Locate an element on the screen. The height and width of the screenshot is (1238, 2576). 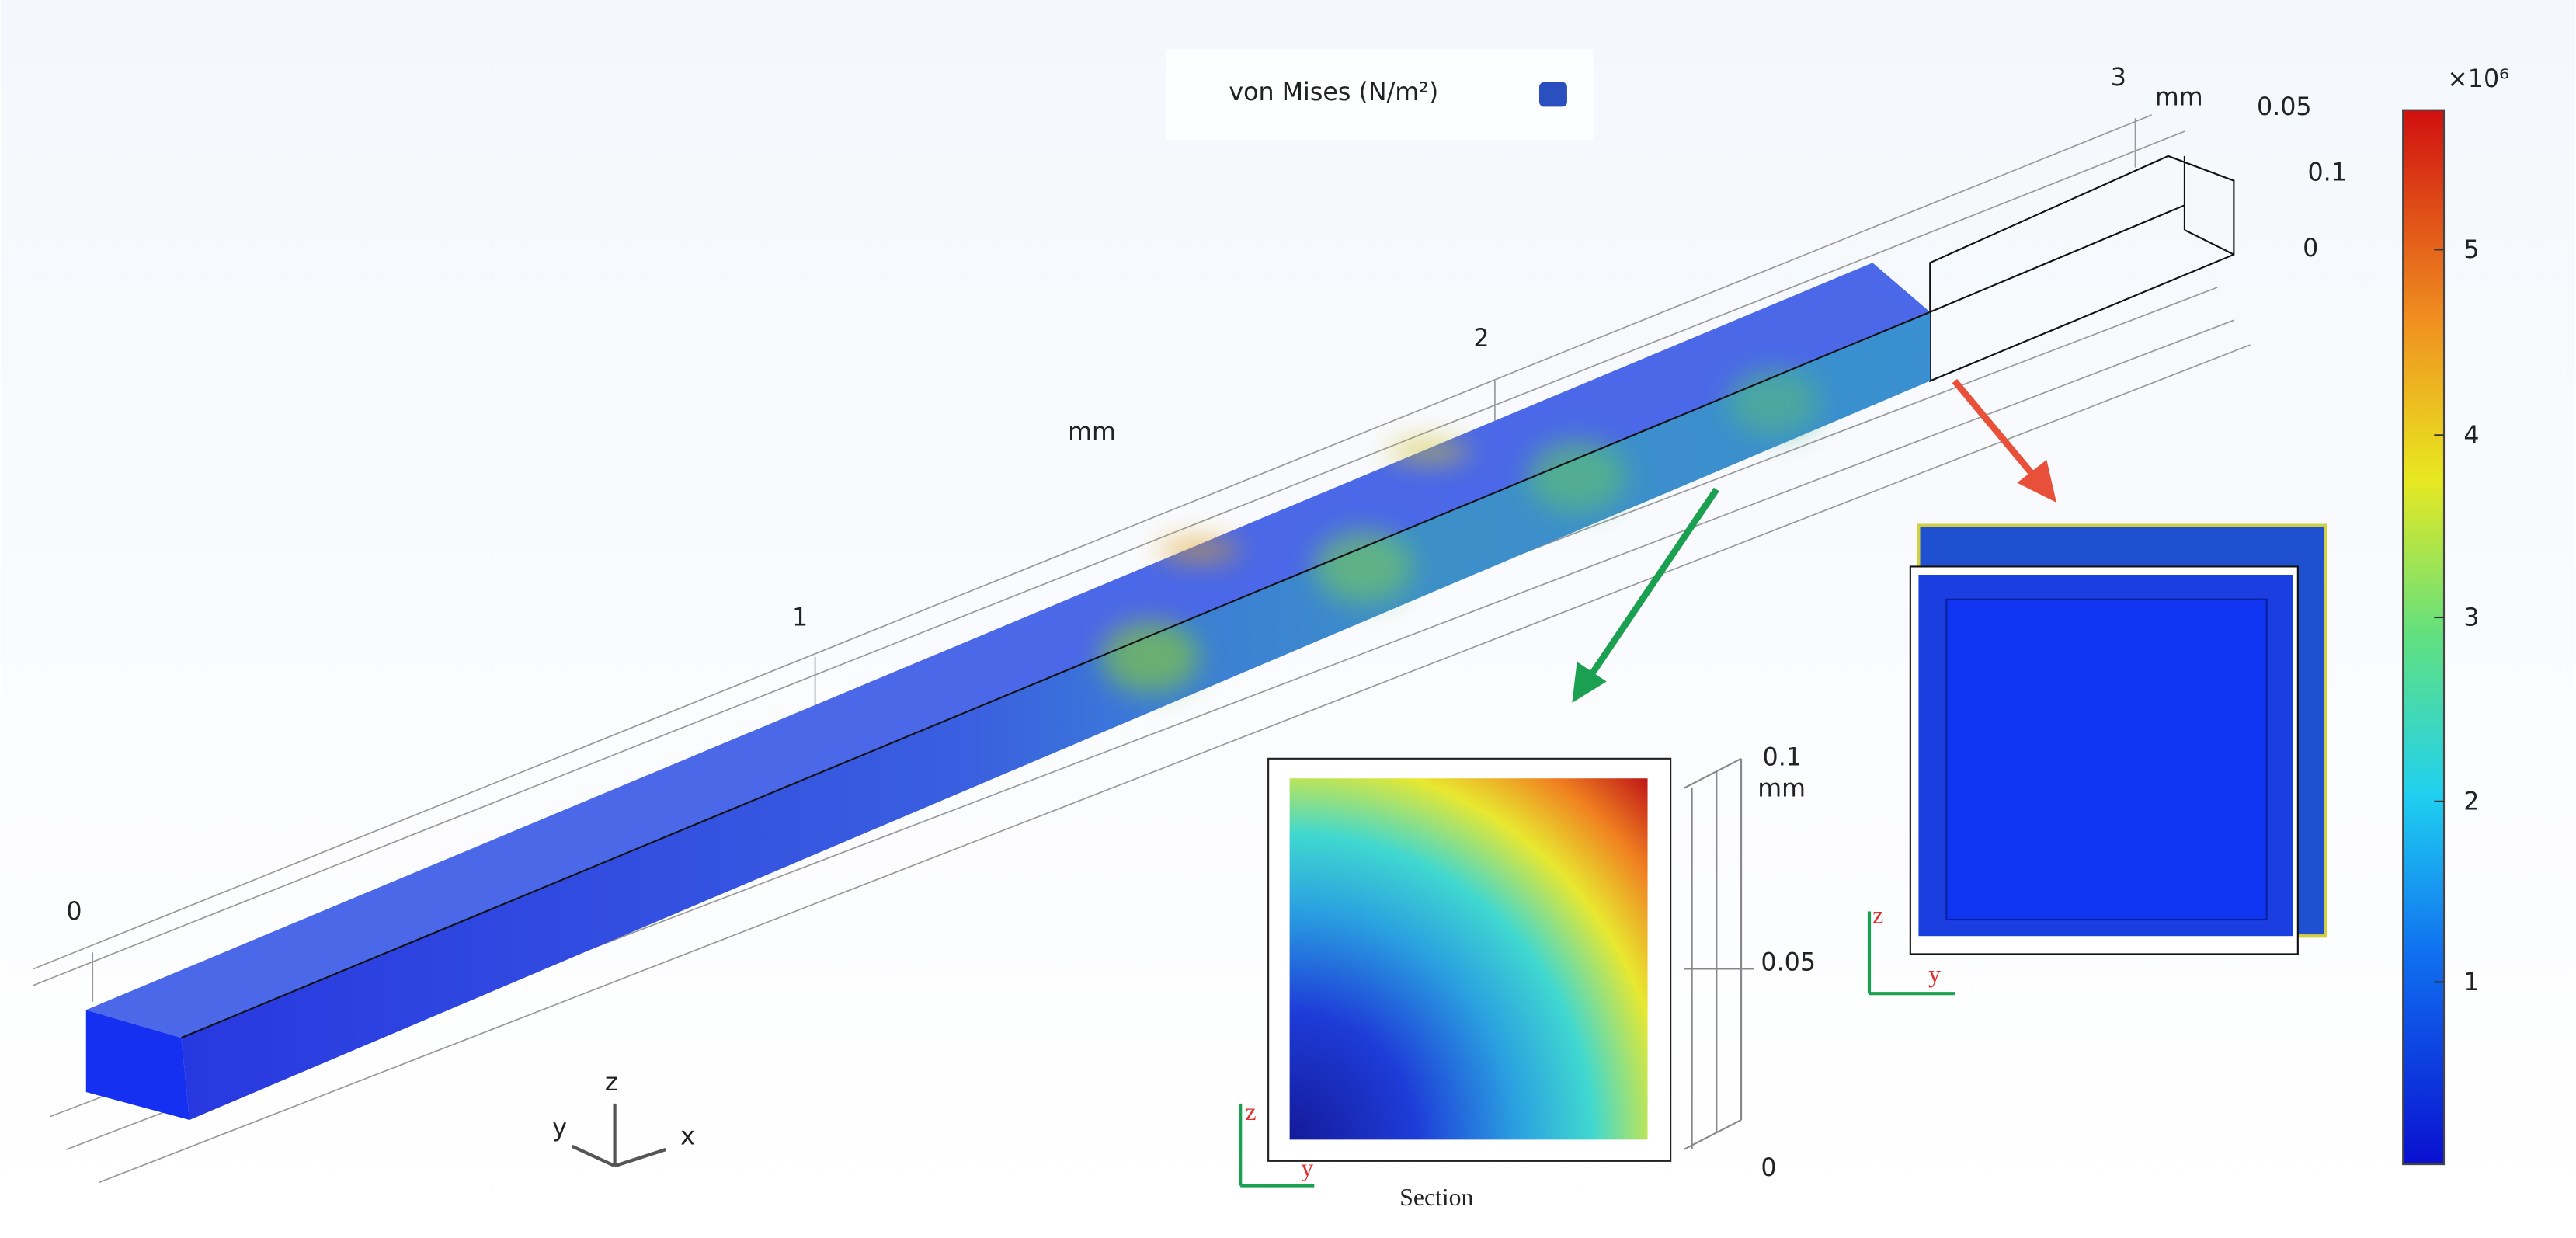
section-inset: 0.1 mm 0.05 0 Section z y is located at coordinates (1527, 977).